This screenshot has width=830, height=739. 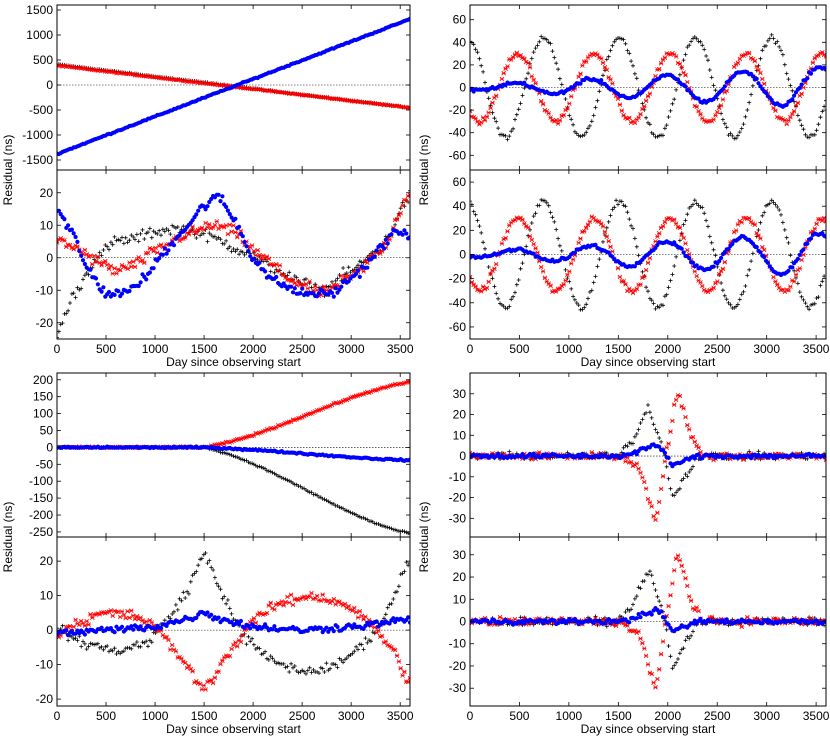 What do you see at coordinates (233, 621) in the screenshot?
I see `series-layer` at bounding box center [233, 621].